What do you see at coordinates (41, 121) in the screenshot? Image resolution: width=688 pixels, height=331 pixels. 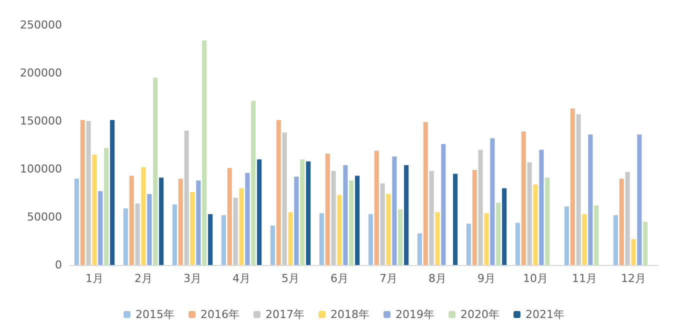 I see `y-tick-label: 150000` at bounding box center [41, 121].